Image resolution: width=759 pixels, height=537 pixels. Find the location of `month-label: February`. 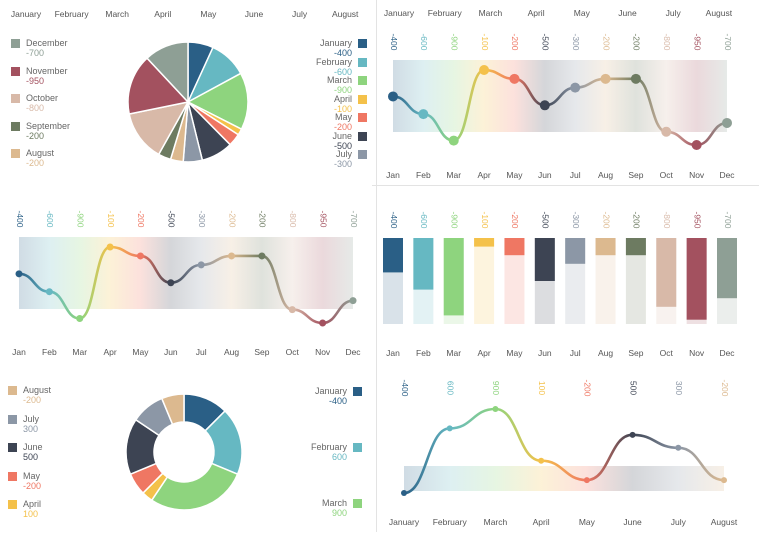

month-label: February is located at coordinates (72, 14).